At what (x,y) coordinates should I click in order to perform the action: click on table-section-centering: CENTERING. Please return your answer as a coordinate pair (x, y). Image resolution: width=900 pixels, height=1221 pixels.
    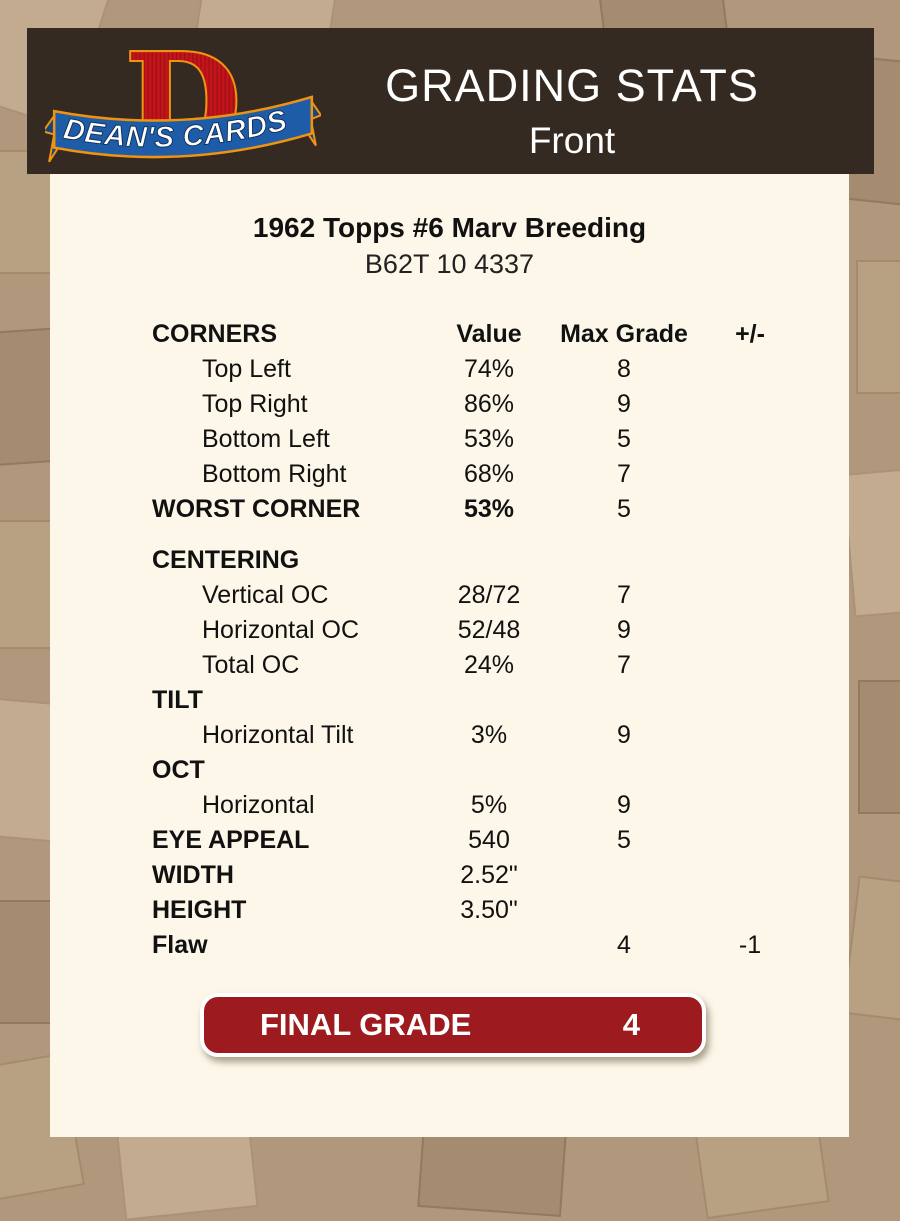
    Looking at the image, I should click on (474, 560).